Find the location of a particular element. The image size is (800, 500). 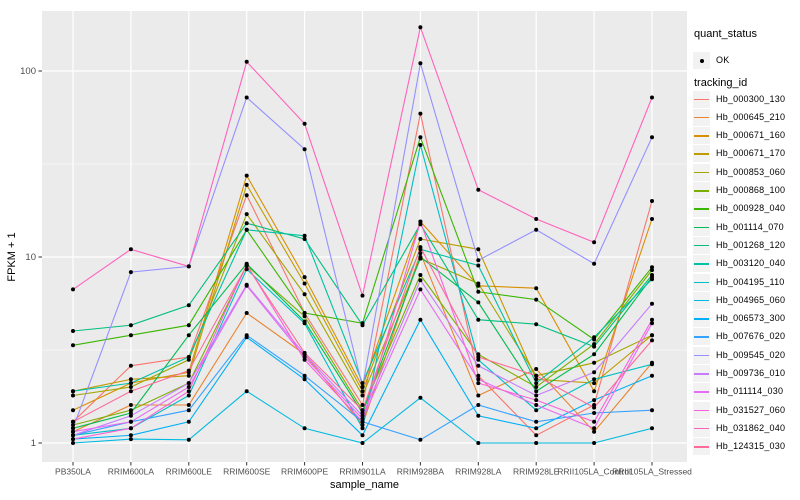

y-tick-label: 10 is located at coordinates (30, 257).